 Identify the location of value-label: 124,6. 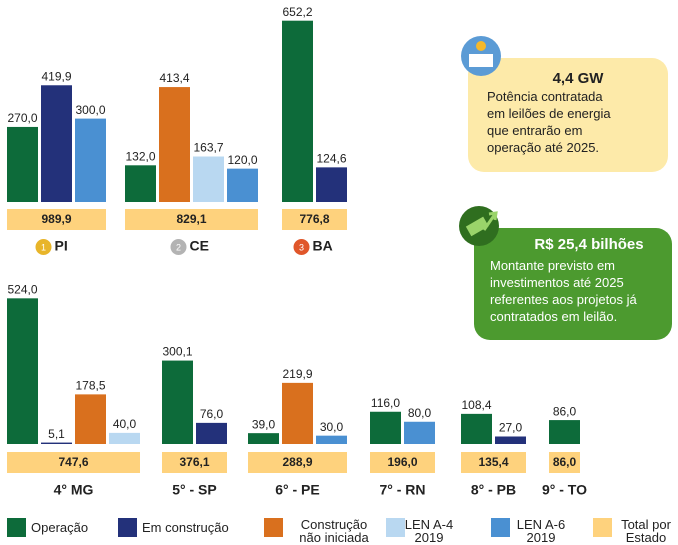
(331, 159).